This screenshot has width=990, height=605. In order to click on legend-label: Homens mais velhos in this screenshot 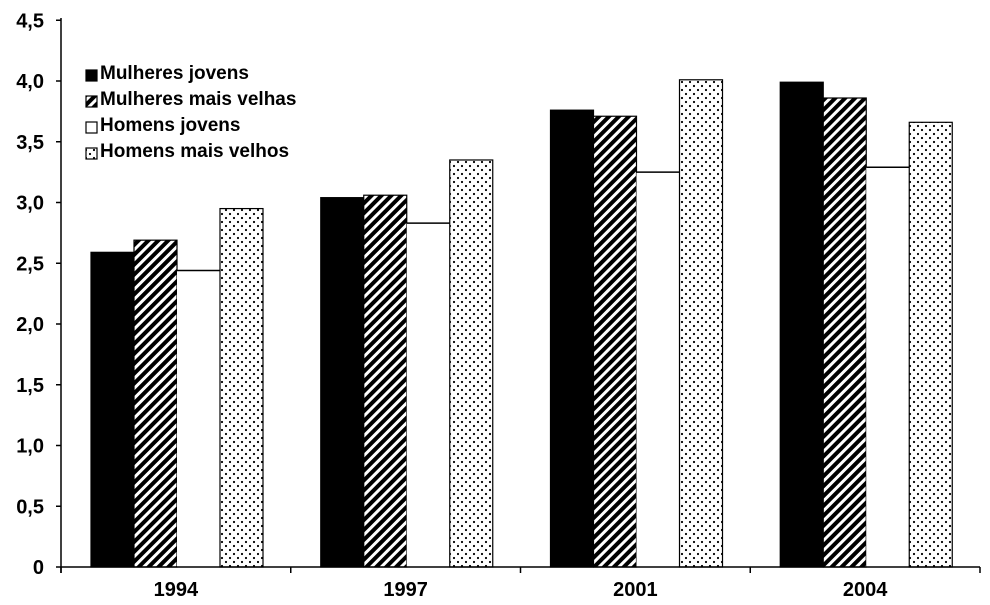, I will do `click(194, 151)`.